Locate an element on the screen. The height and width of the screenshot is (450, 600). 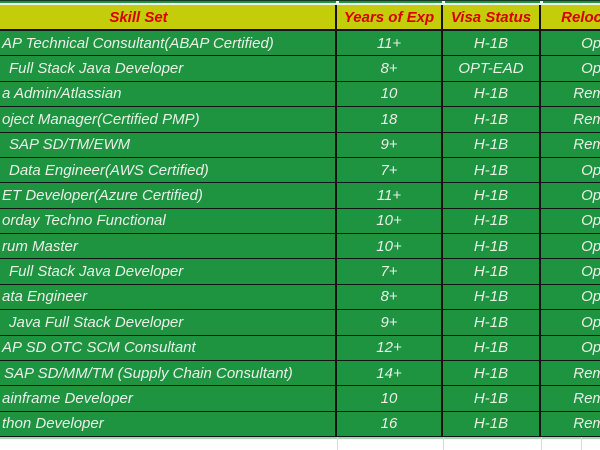
cell-visa: OPT-EAD is located at coordinates (492, 68).